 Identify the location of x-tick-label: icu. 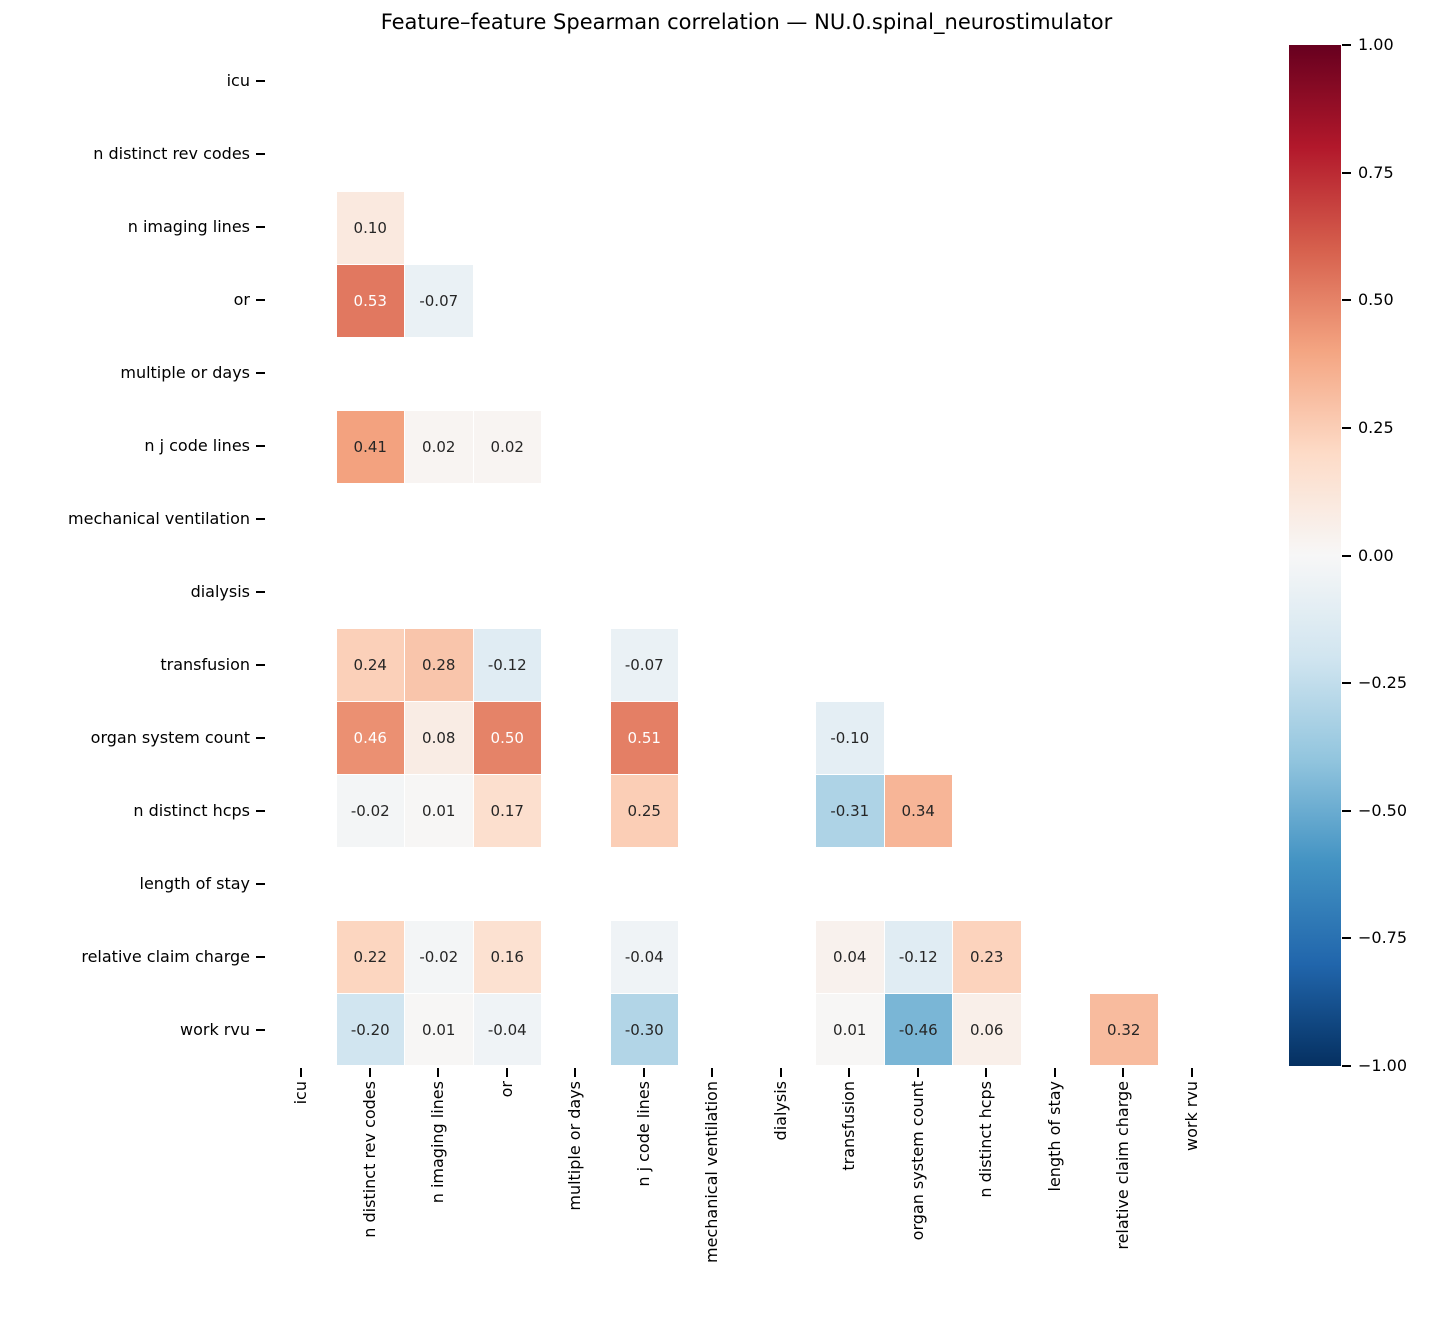
(301, 1093).